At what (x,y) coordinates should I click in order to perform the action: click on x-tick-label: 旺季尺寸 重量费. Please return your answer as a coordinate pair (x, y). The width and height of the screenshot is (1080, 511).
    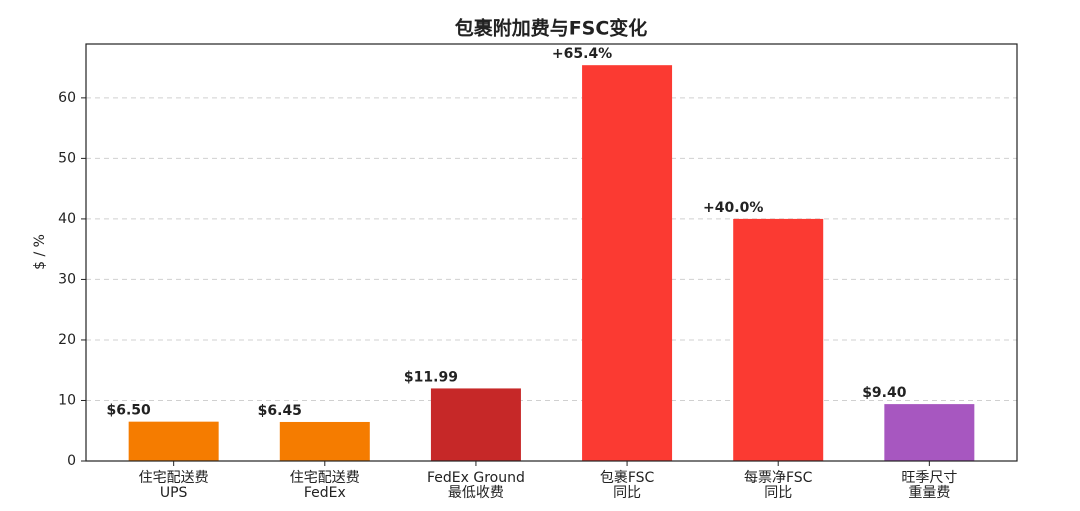
    Looking at the image, I should click on (929, 485).